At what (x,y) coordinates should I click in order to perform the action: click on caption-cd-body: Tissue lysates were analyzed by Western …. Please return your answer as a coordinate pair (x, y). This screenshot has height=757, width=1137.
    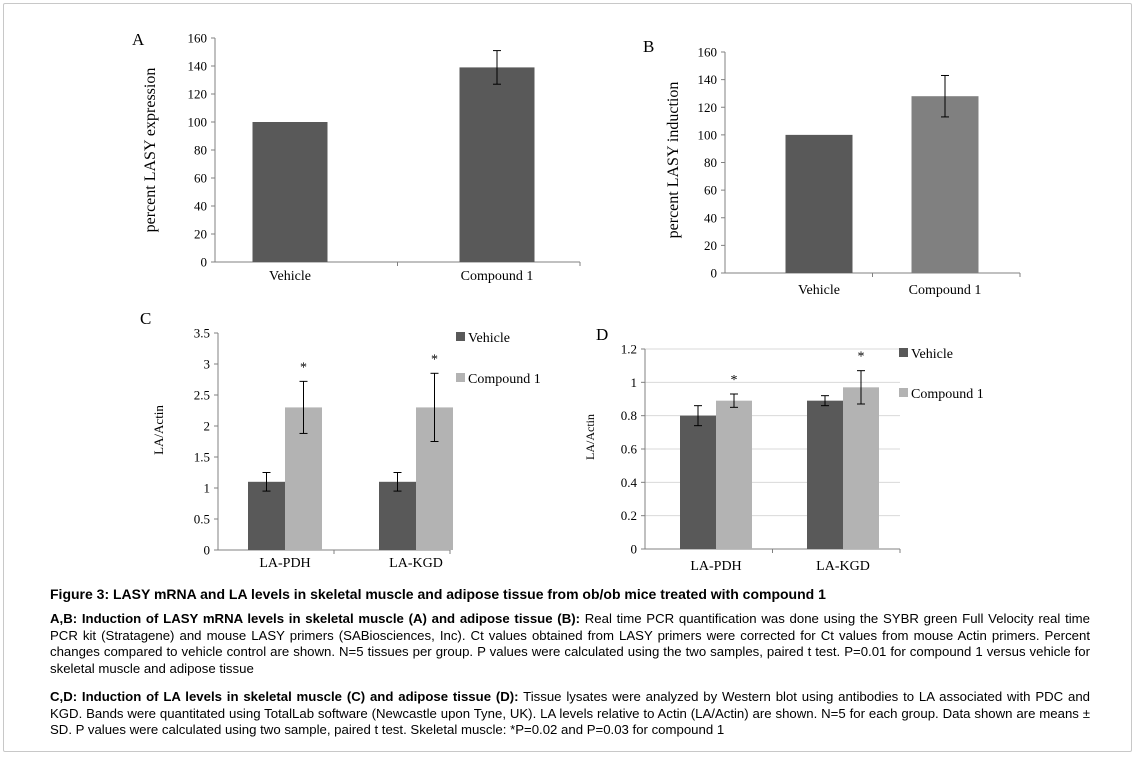
    Looking at the image, I should click on (570, 713).